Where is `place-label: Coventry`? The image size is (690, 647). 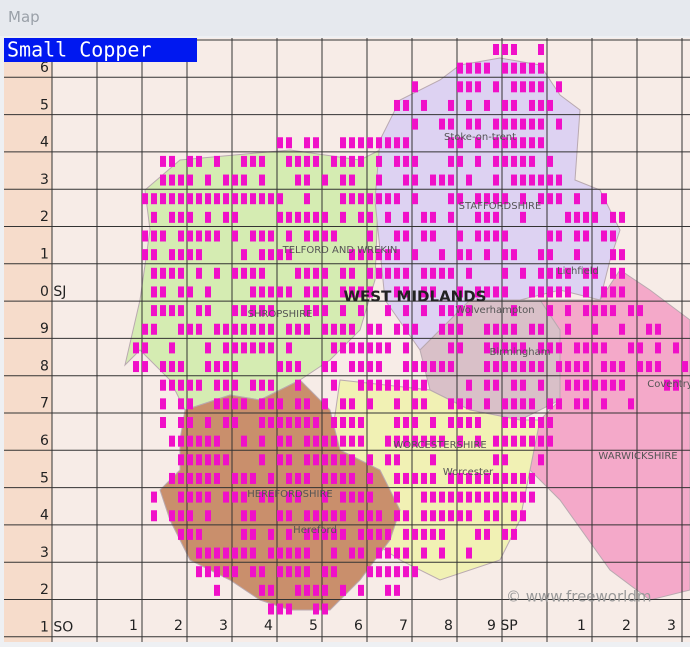 place-label: Coventry is located at coordinates (668, 384).